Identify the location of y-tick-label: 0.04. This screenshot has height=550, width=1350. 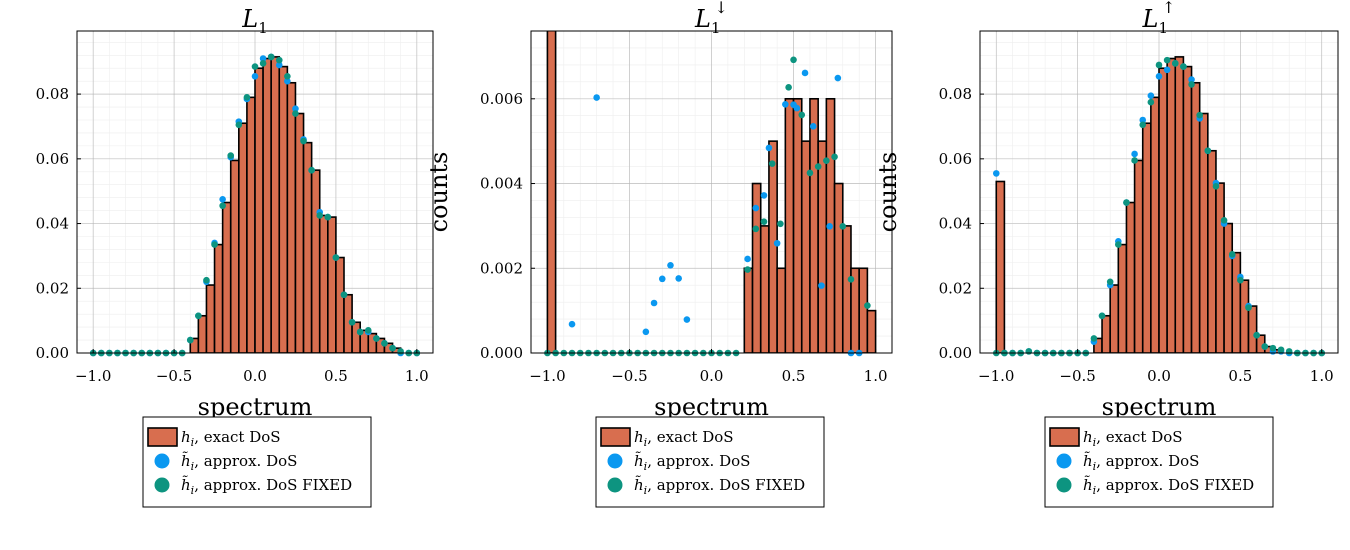
(52, 224).